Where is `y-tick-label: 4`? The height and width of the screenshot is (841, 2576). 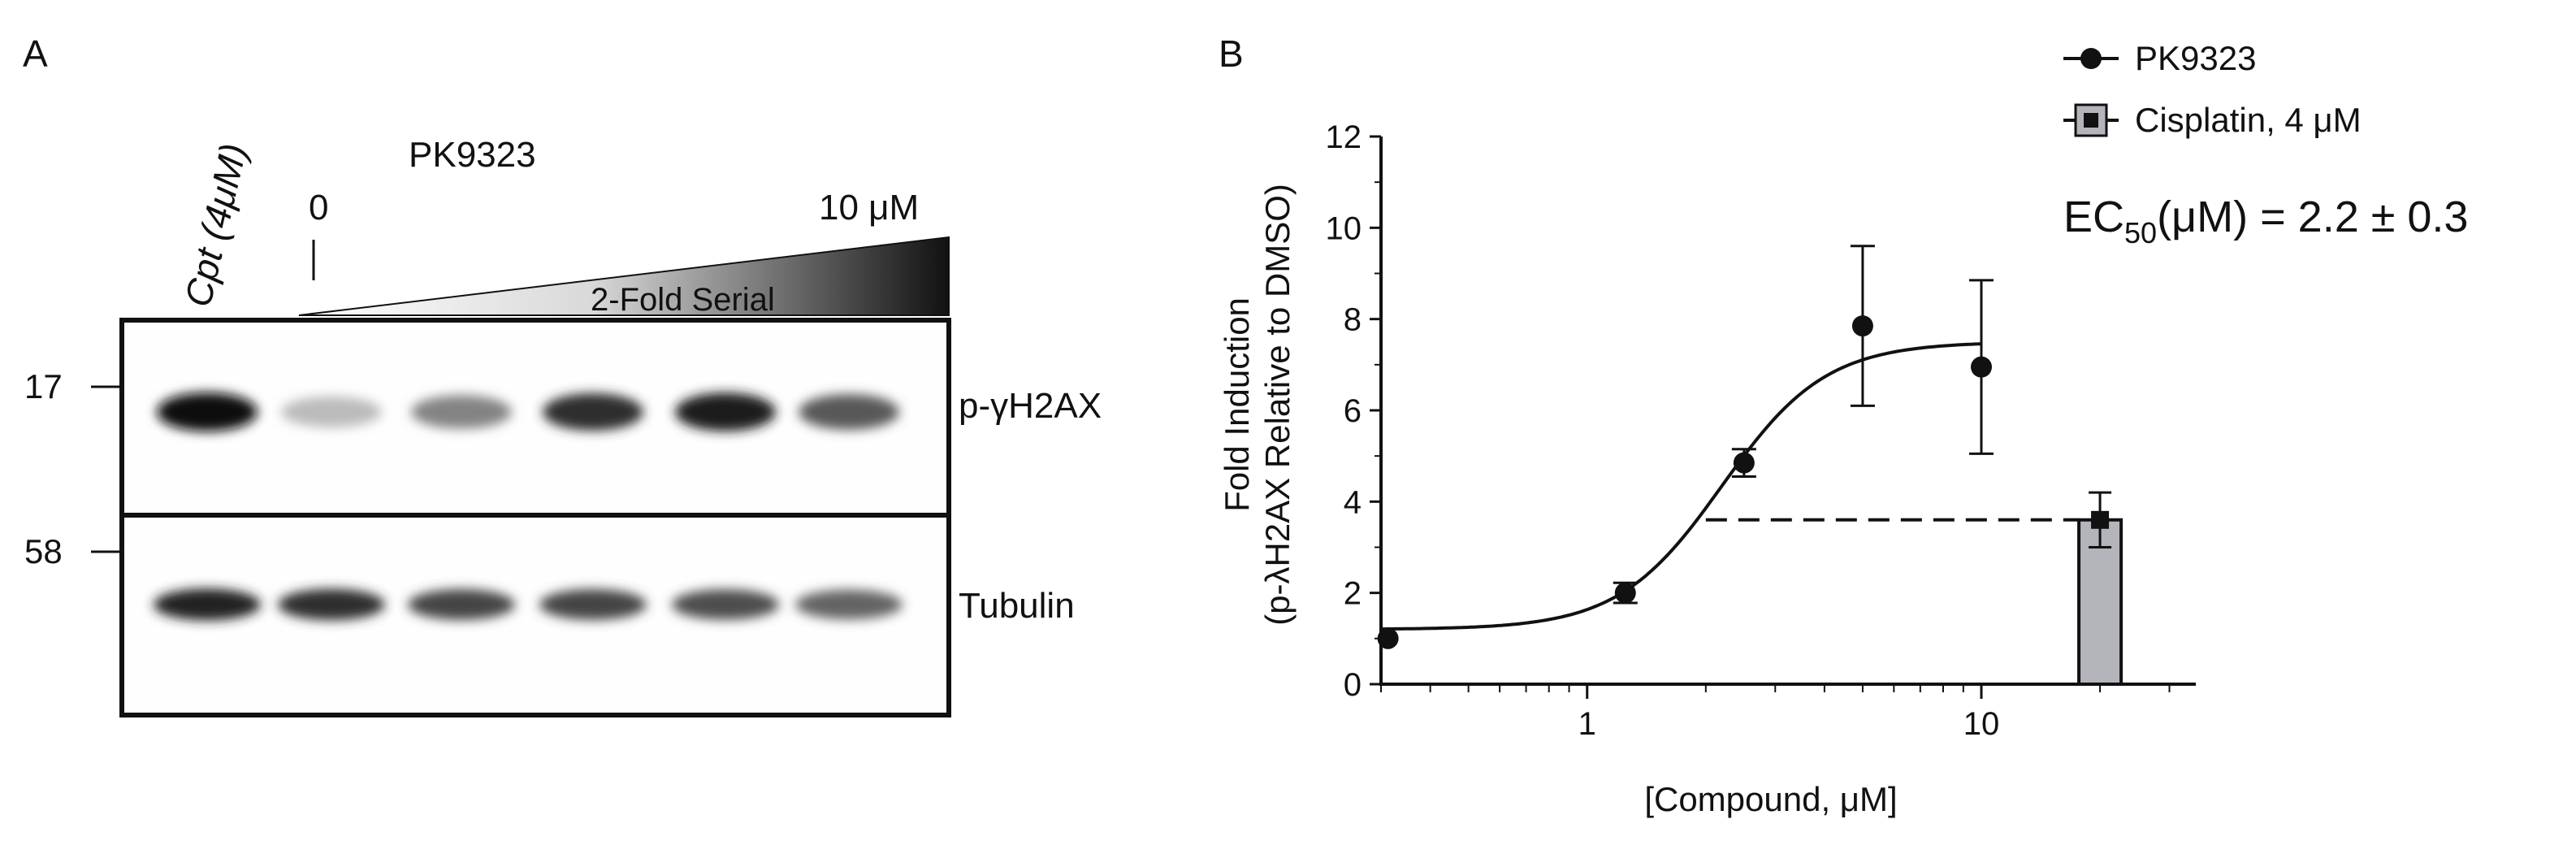 y-tick-label: 4 is located at coordinates (1353, 502).